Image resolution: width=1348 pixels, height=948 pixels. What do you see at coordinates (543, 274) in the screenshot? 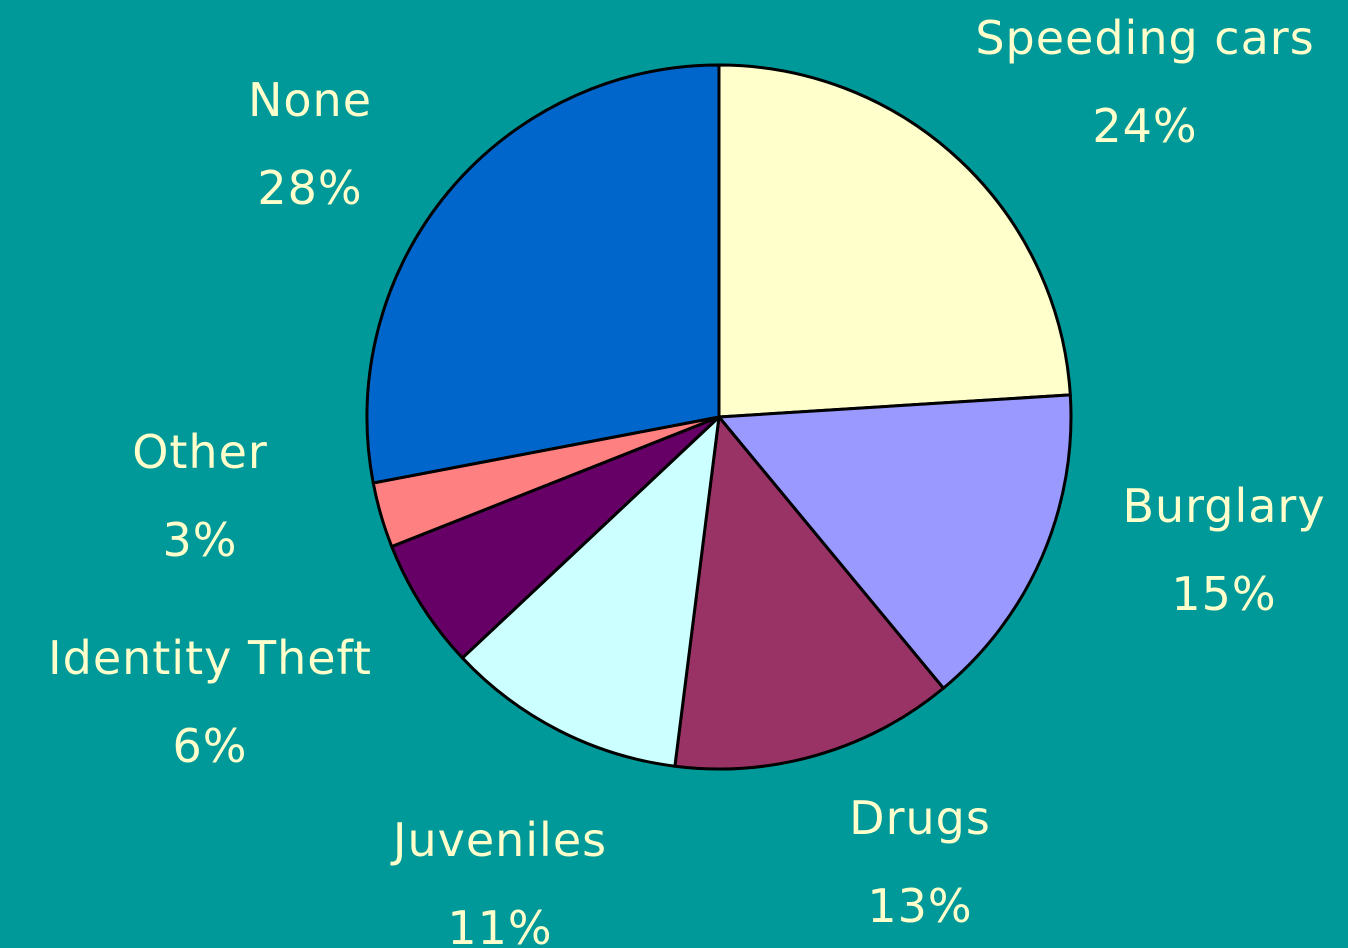
I see `pie-slice-none` at bounding box center [543, 274].